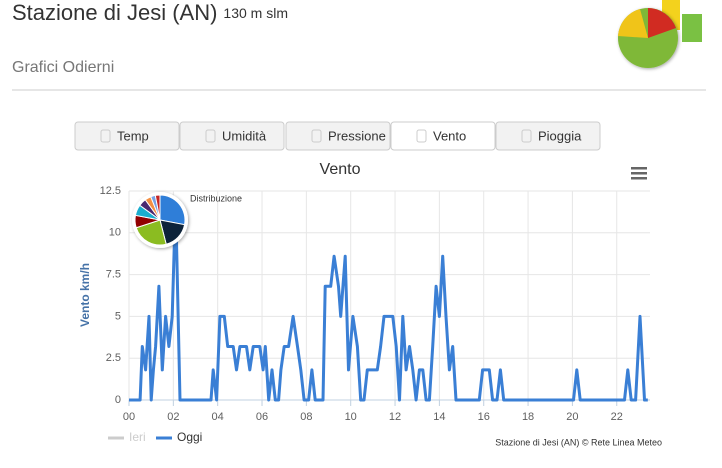 This screenshot has width=722, height=468. I want to click on x-tick-label: 06, so click(262, 417).